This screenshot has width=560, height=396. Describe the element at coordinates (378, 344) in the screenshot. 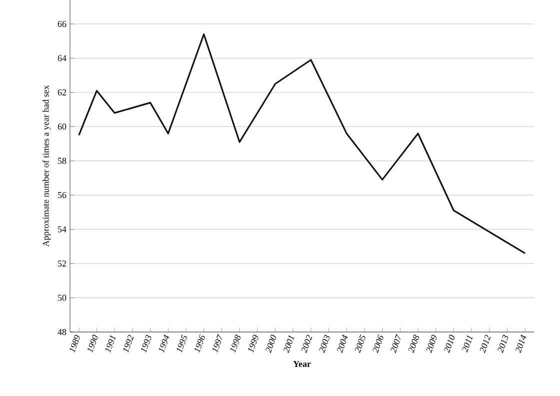

I see `x-tick-label: 2006` at that location.